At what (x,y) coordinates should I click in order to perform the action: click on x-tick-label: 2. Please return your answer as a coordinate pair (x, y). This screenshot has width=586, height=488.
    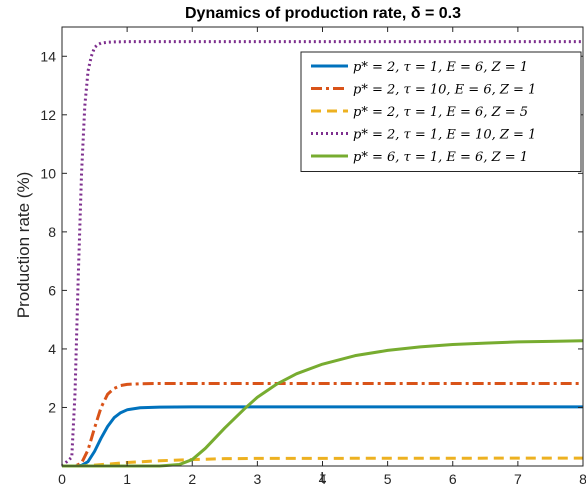
    Looking at the image, I should click on (192, 479).